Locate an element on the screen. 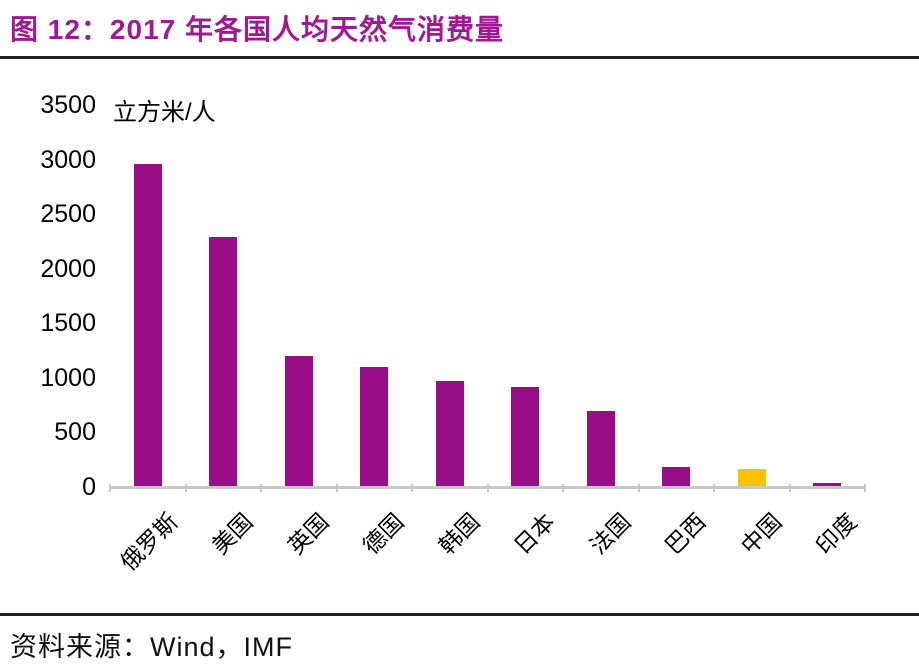 This screenshot has width=919, height=671. y-tick-label-3000: 3000 is located at coordinates (68, 159).